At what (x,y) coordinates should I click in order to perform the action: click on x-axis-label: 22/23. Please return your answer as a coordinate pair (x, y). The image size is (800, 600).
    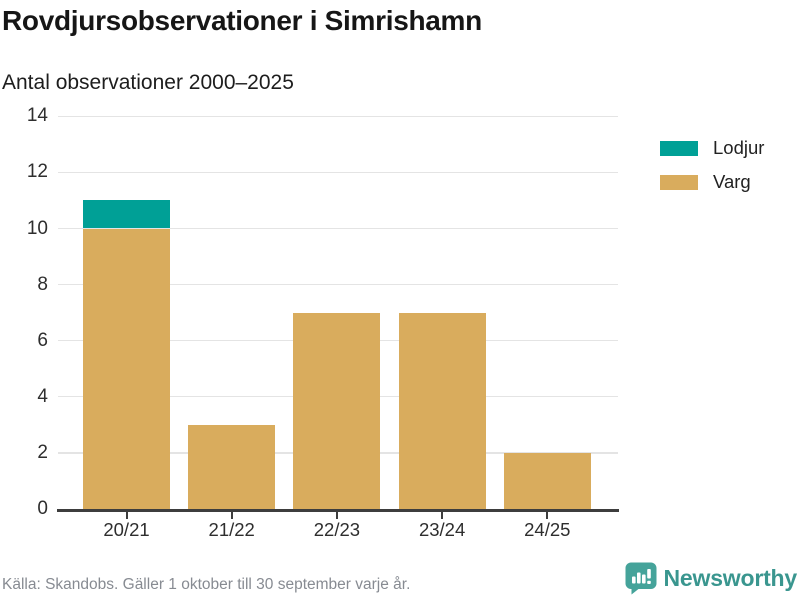
    Looking at the image, I should click on (337, 529).